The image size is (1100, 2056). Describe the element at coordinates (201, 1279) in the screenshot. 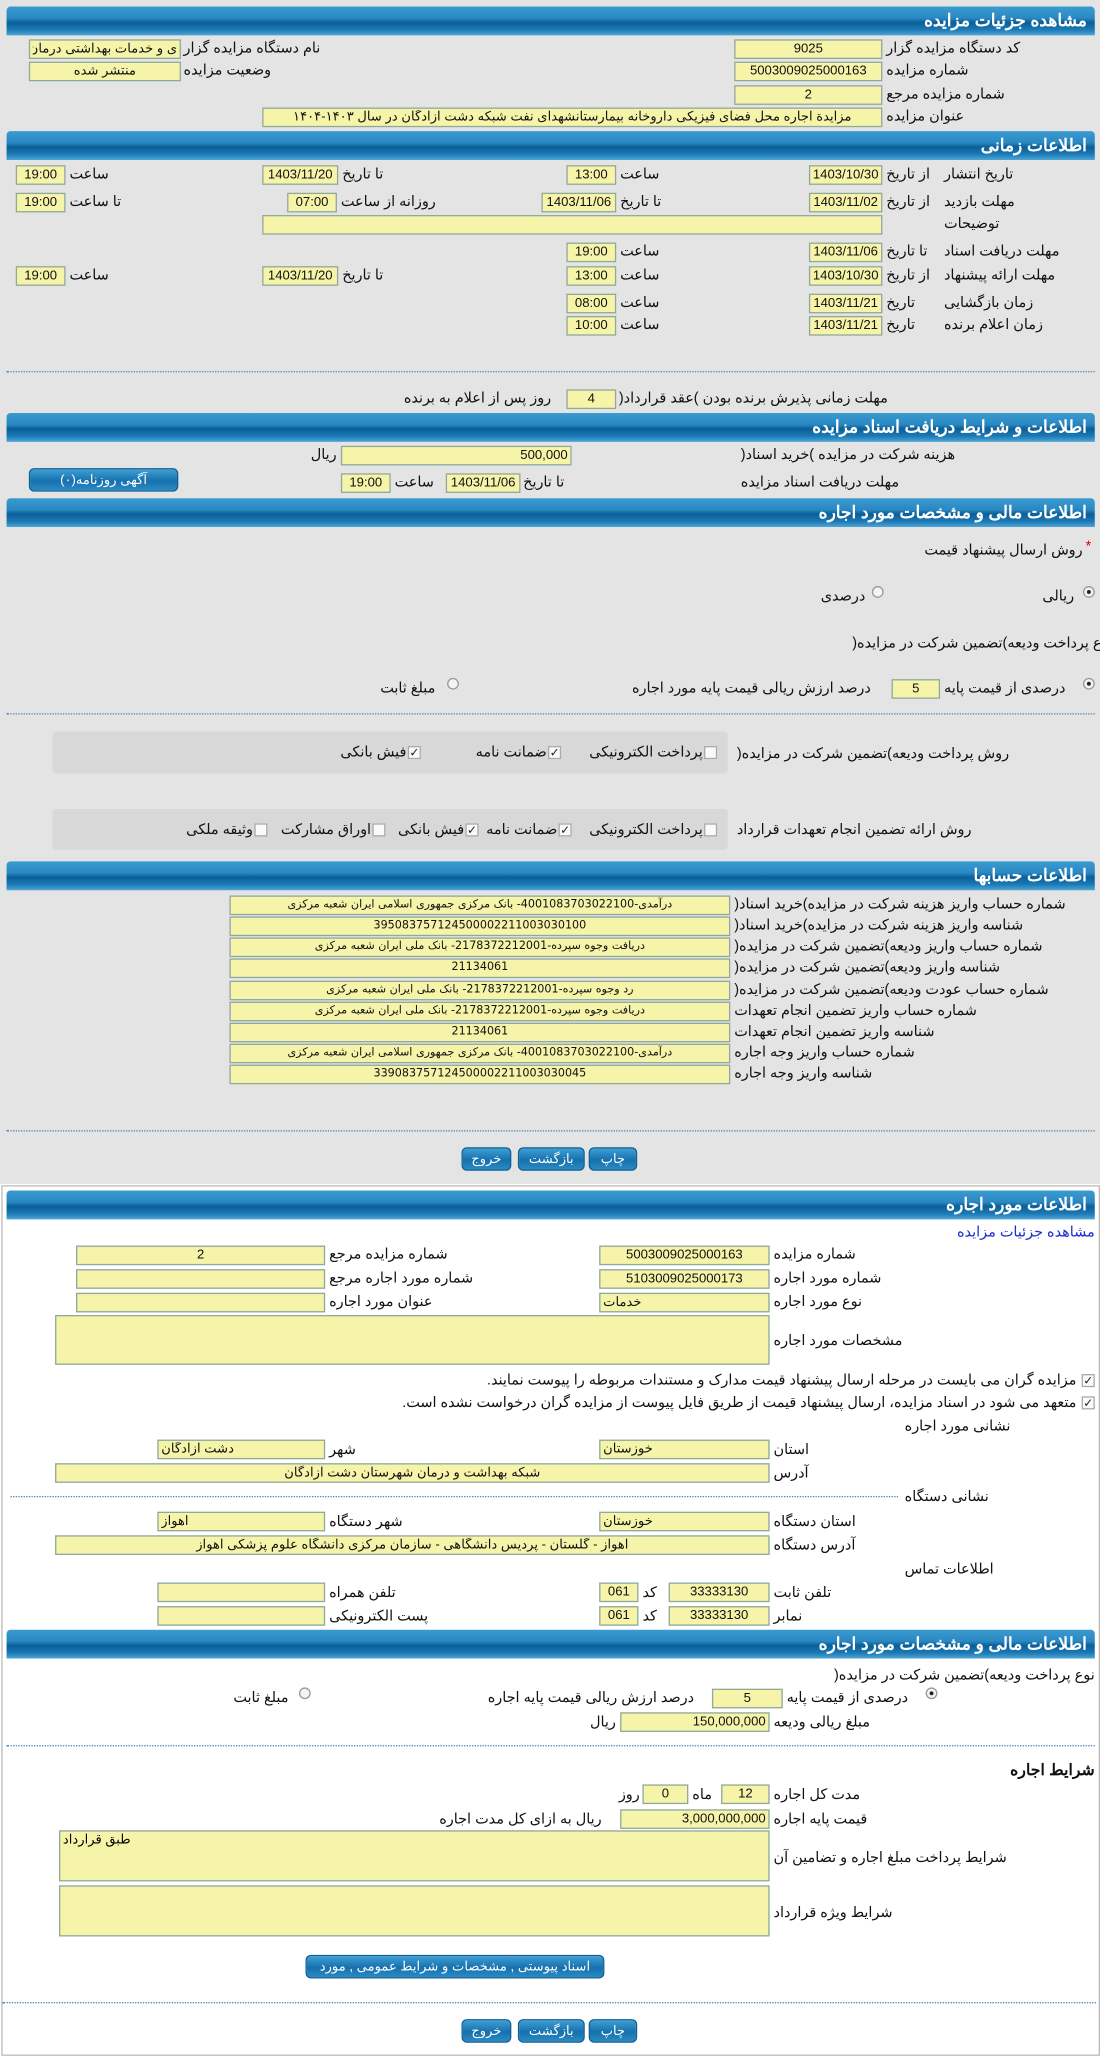

I see `lease-ref-field` at that location.